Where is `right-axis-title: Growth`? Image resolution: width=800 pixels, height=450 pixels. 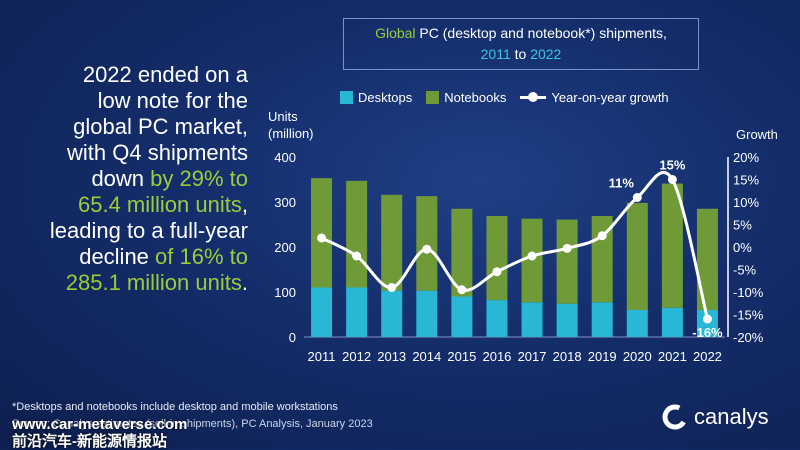
right-axis-title: Growth is located at coordinates (757, 134).